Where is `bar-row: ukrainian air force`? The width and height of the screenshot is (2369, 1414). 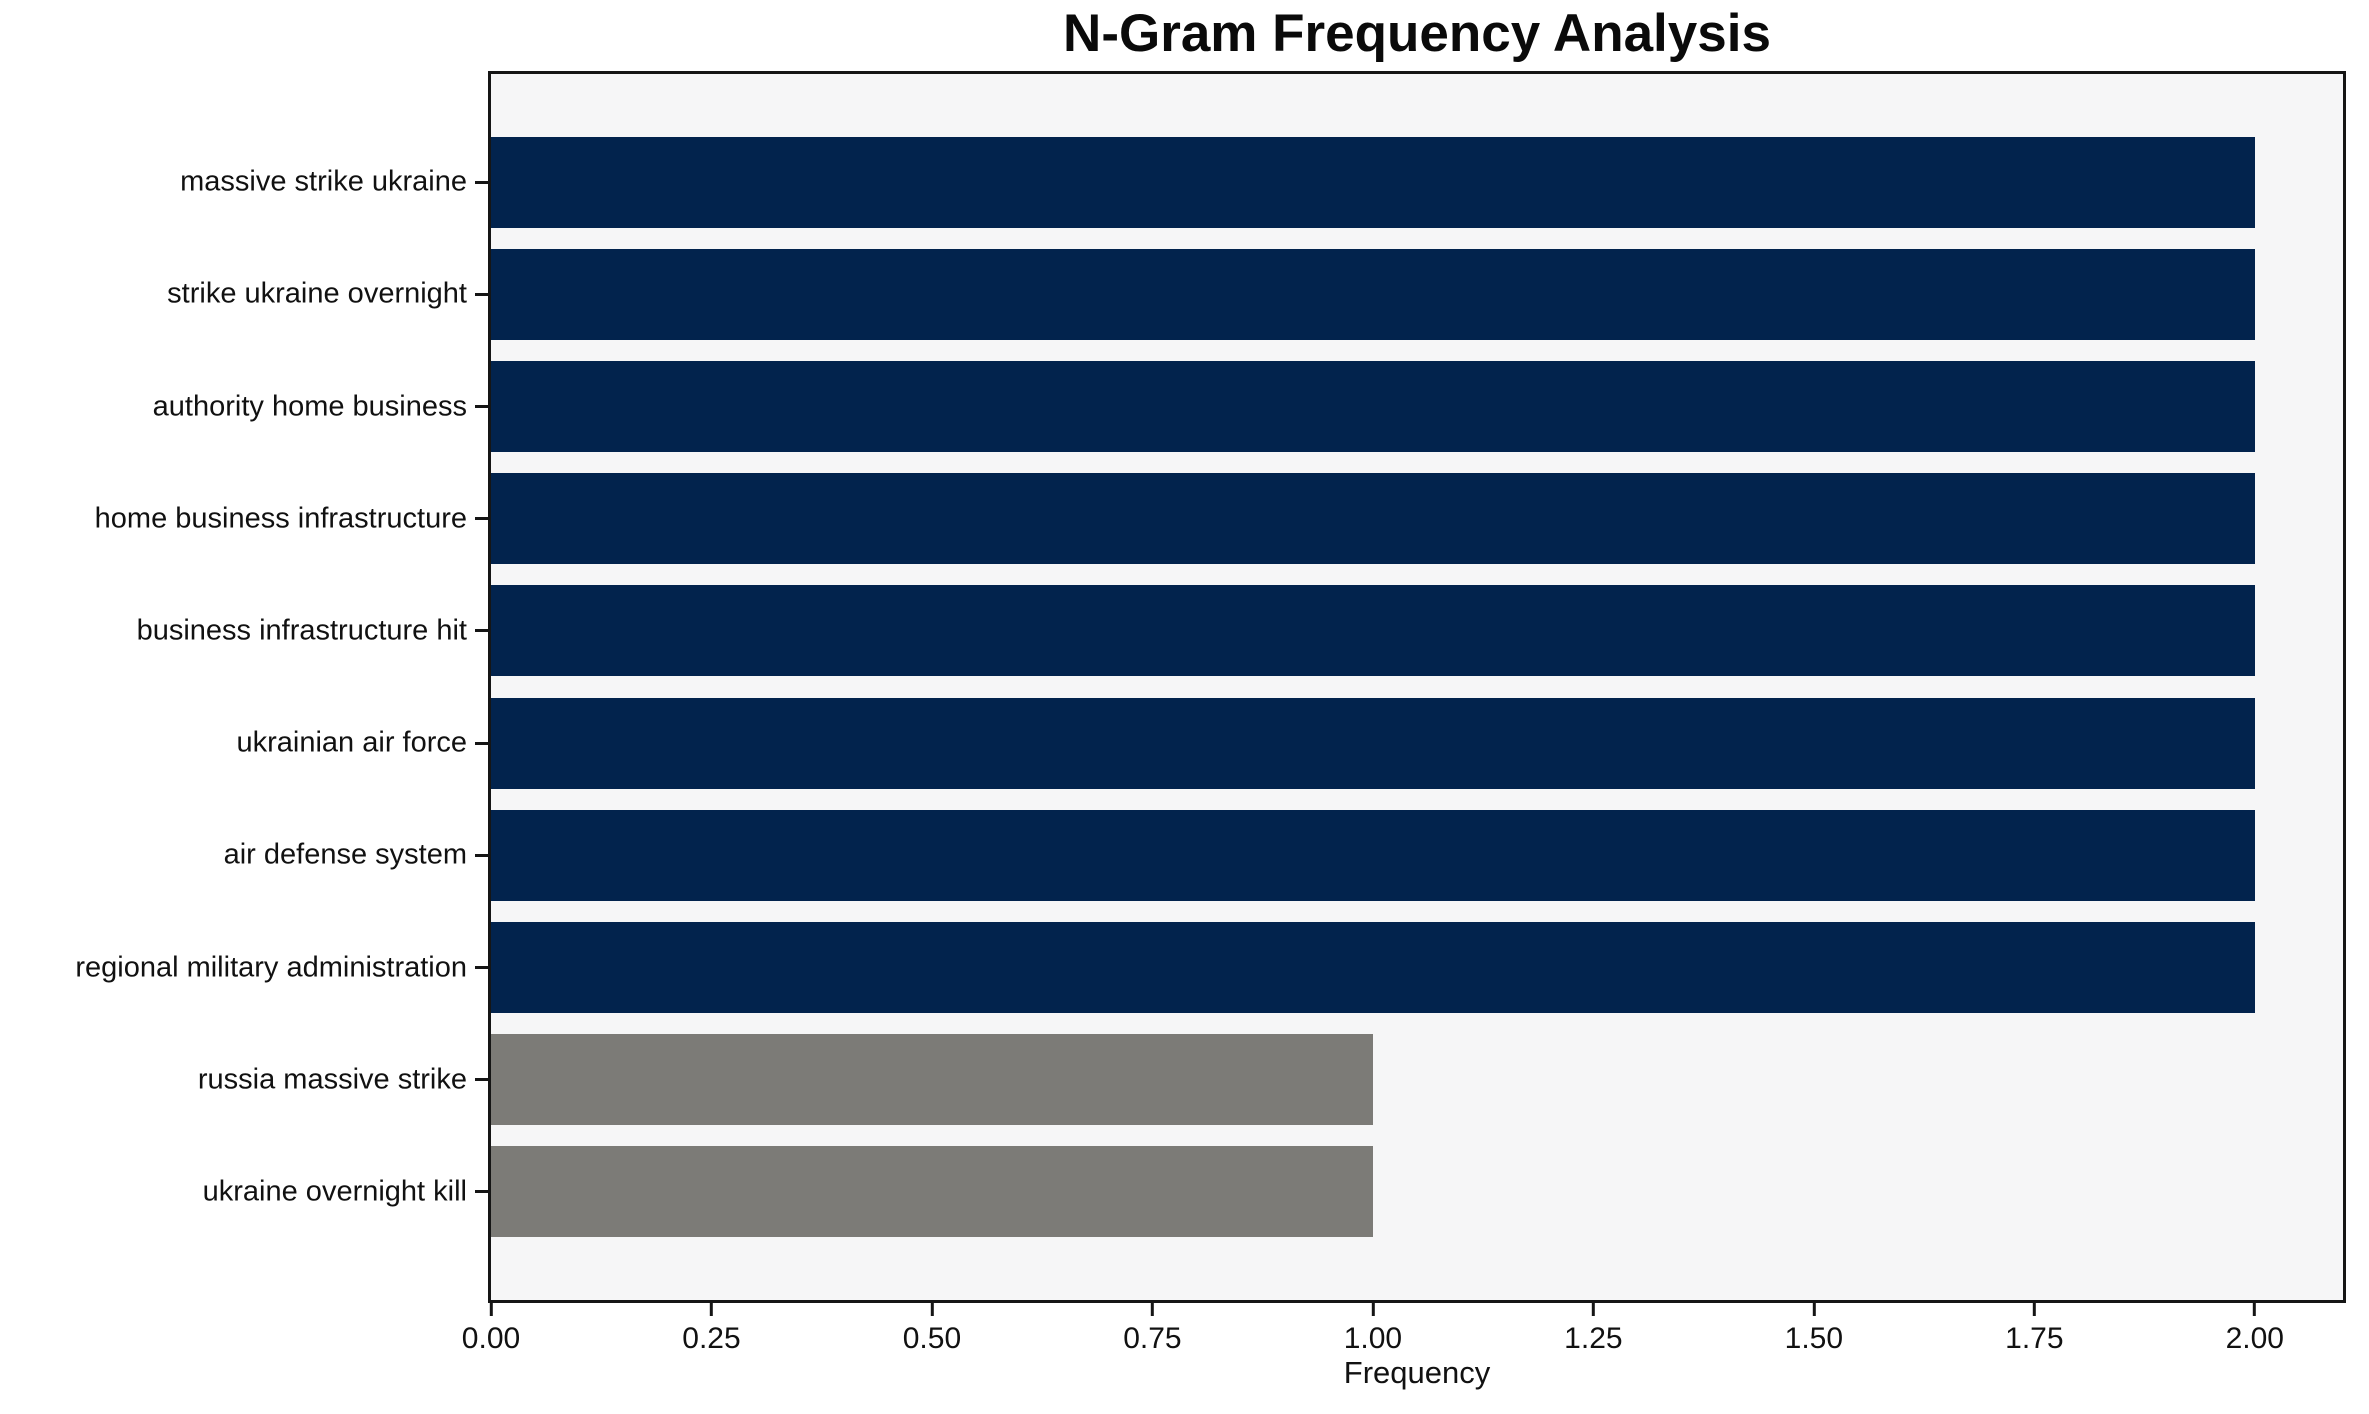 bar-row: ukrainian air force is located at coordinates (1290, 743).